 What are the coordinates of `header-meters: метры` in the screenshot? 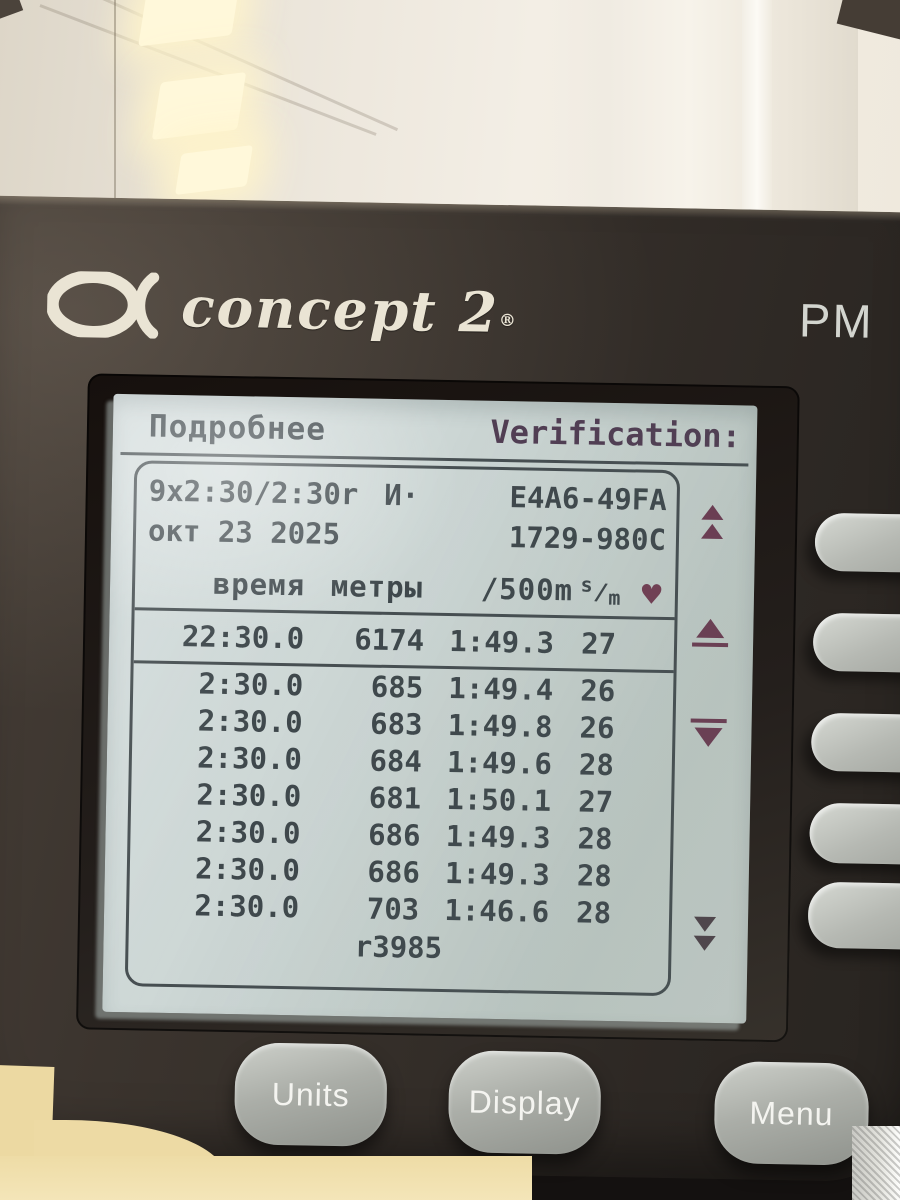 It's located at (377, 586).